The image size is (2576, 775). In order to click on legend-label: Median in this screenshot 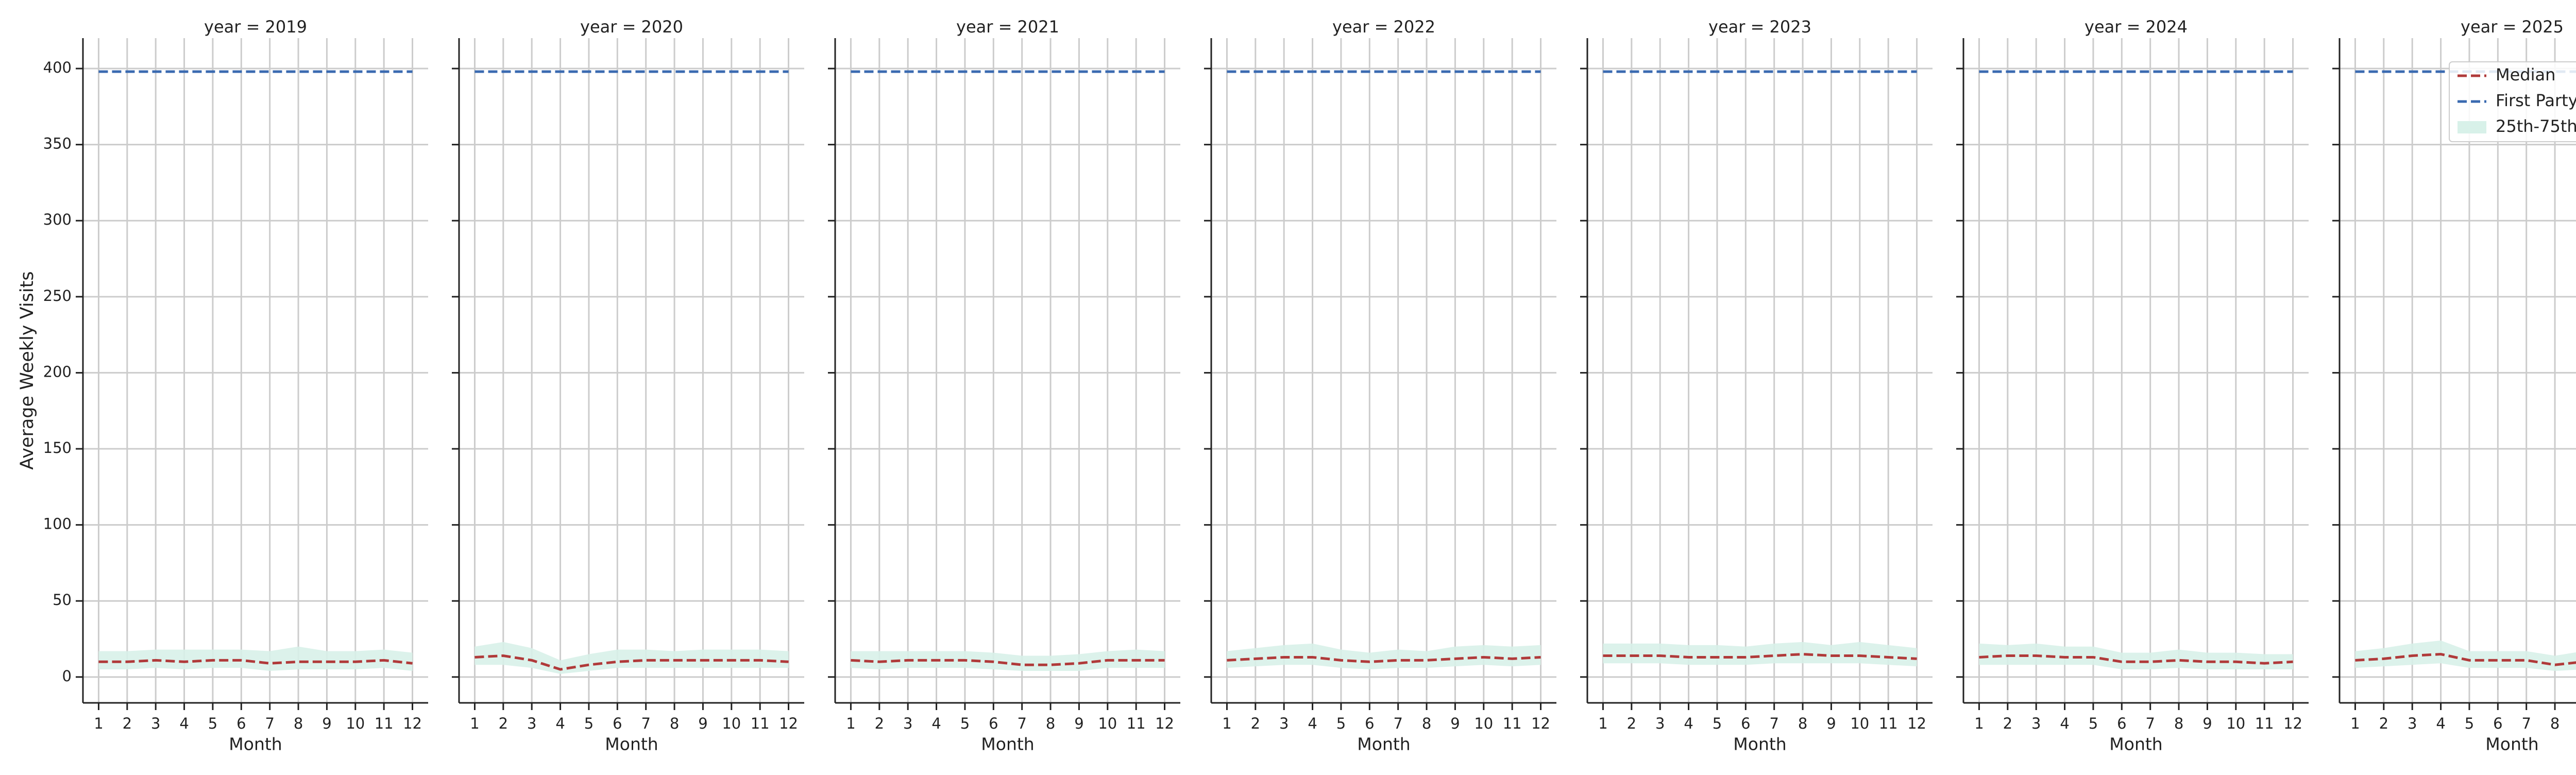, I will do `click(2526, 75)`.